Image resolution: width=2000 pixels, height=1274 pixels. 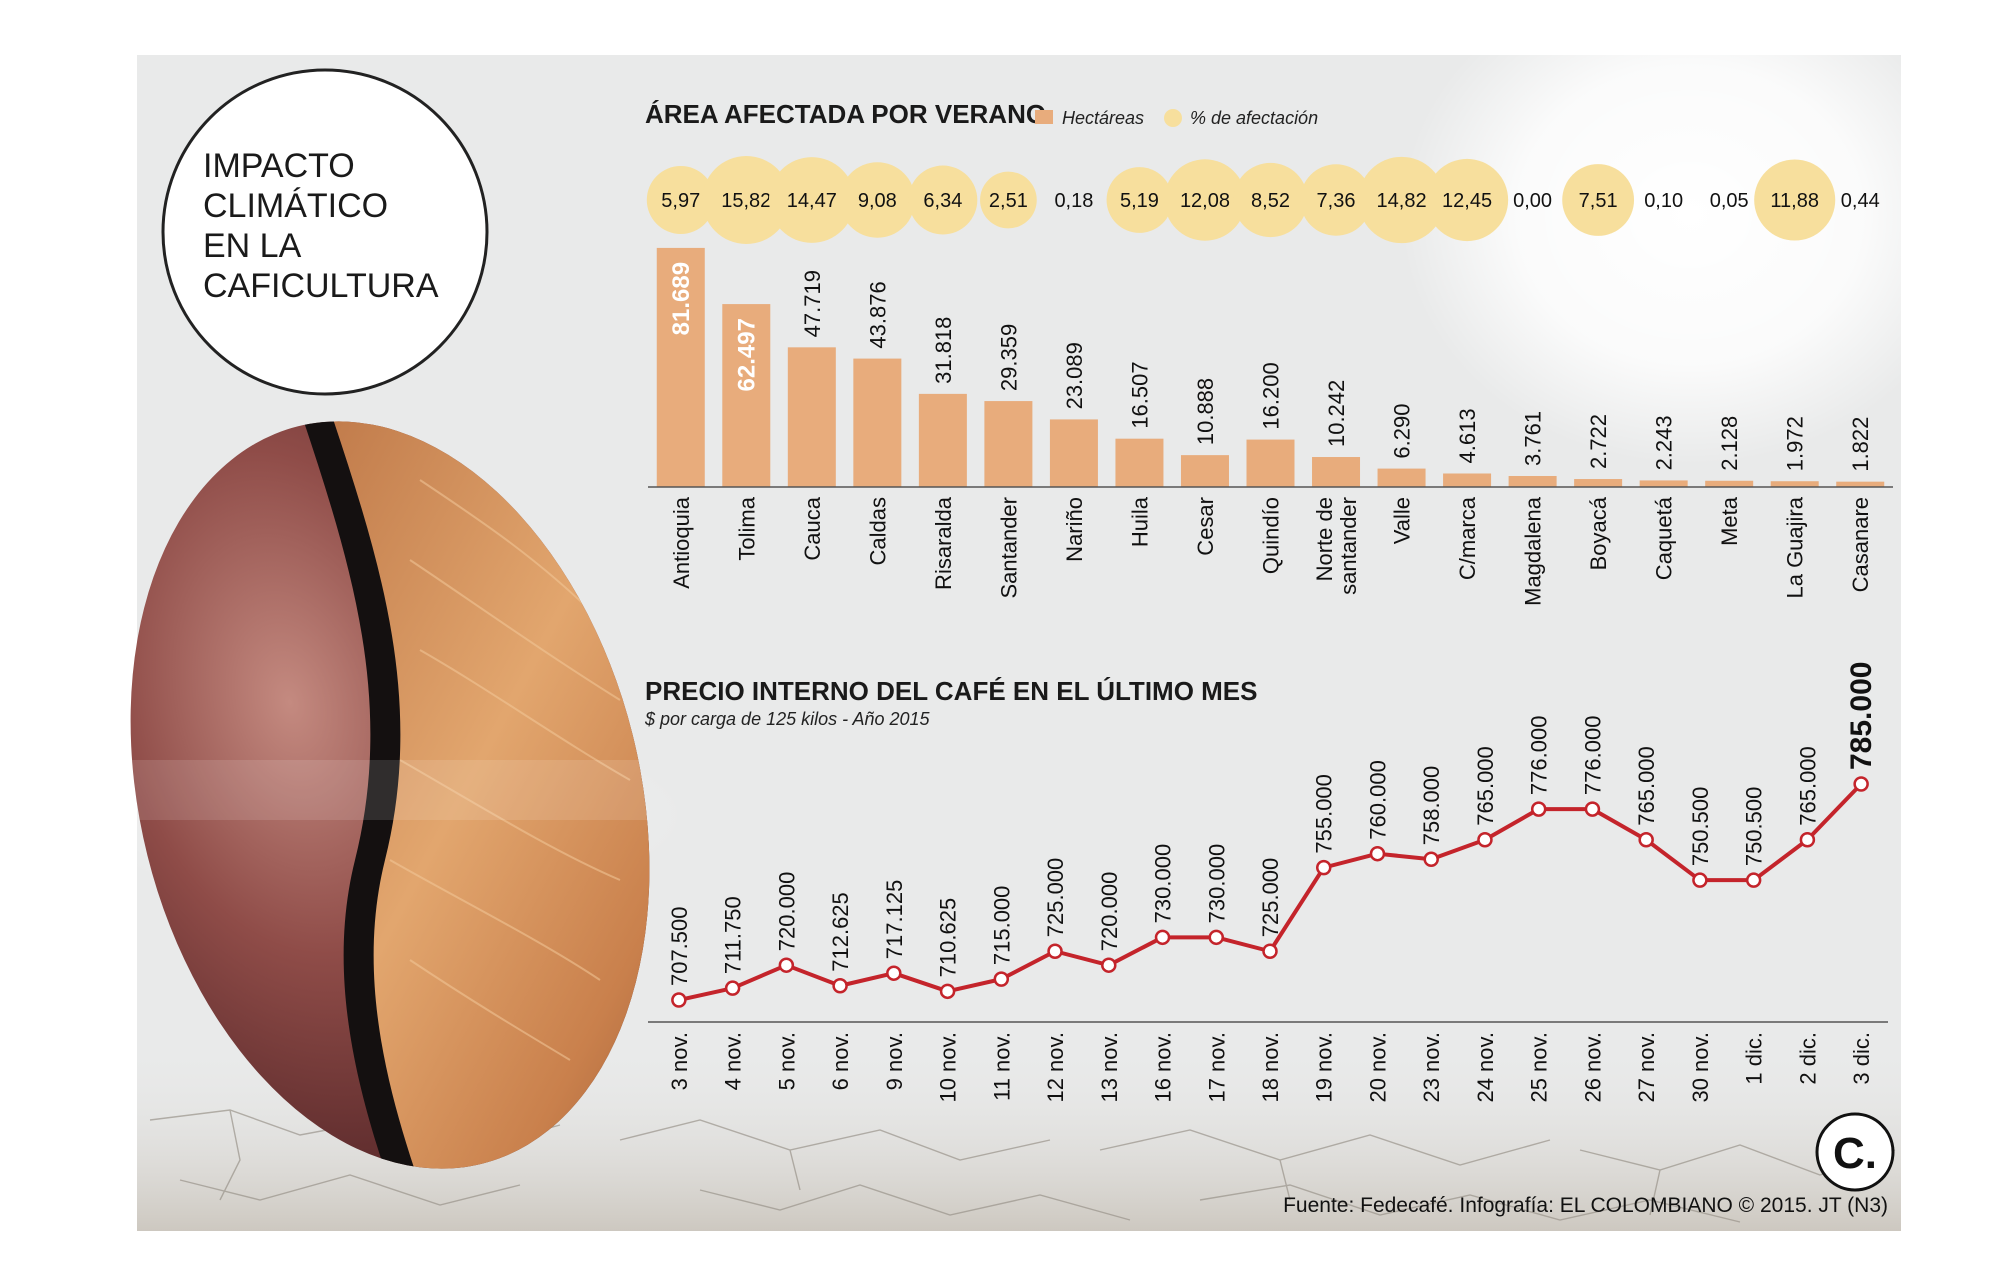 What do you see at coordinates (1598, 201) in the screenshot?
I see `bubble-label-14: 7,51` at bounding box center [1598, 201].